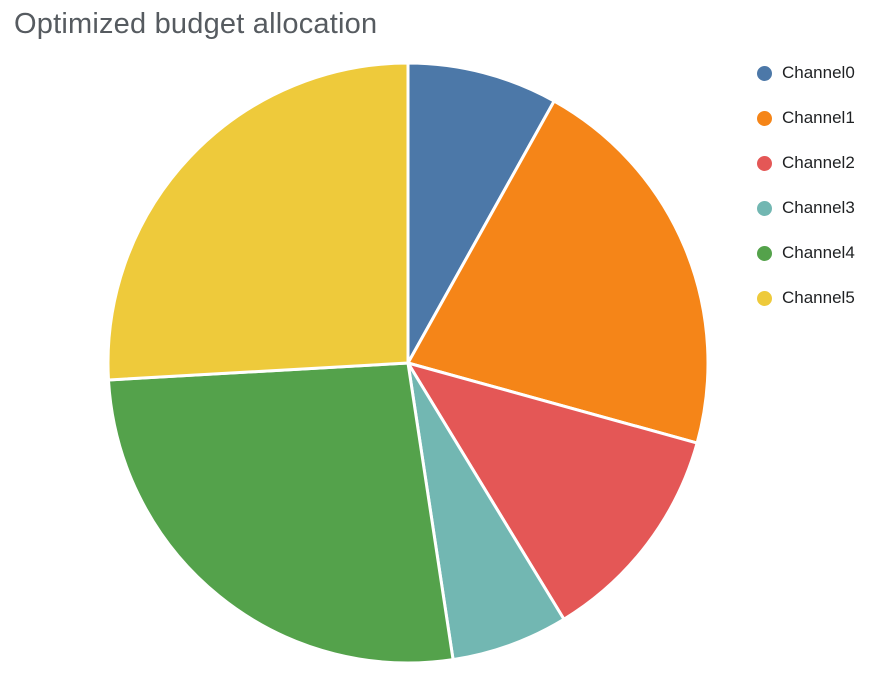 This screenshot has height=676, width=888. What do you see at coordinates (486, 512) in the screenshot?
I see `pie-slice-channel3` at bounding box center [486, 512].